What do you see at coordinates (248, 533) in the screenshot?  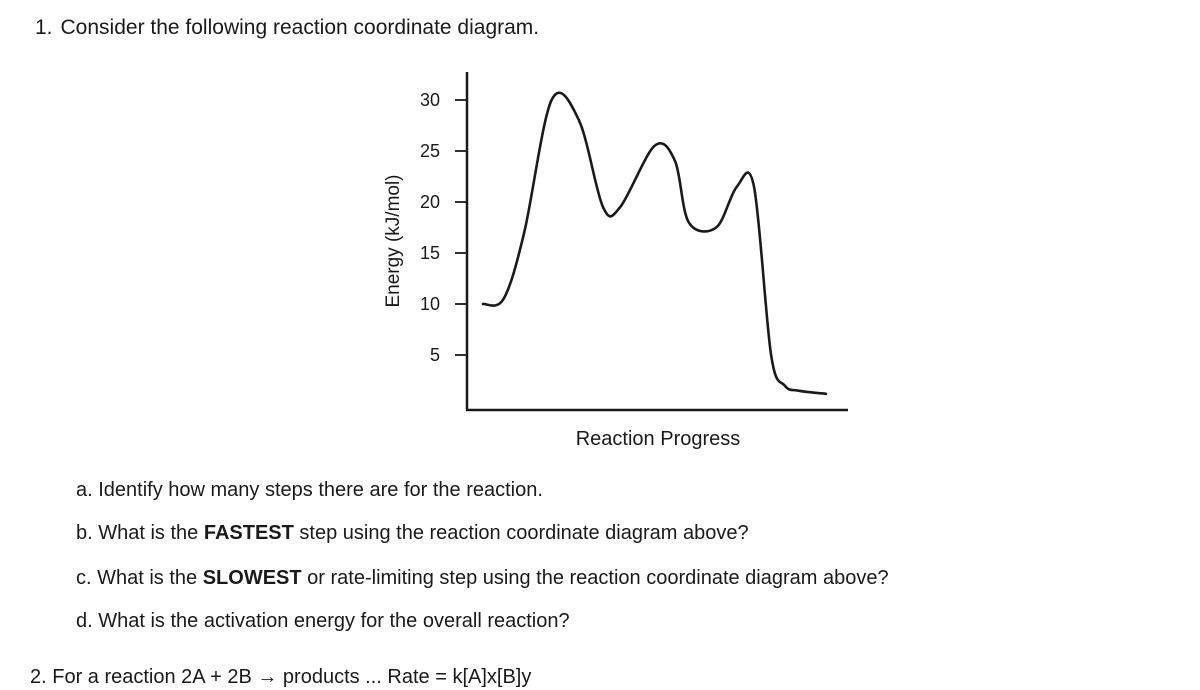 I see `subquestion-b-emphasis: FASTEST` at bounding box center [248, 533].